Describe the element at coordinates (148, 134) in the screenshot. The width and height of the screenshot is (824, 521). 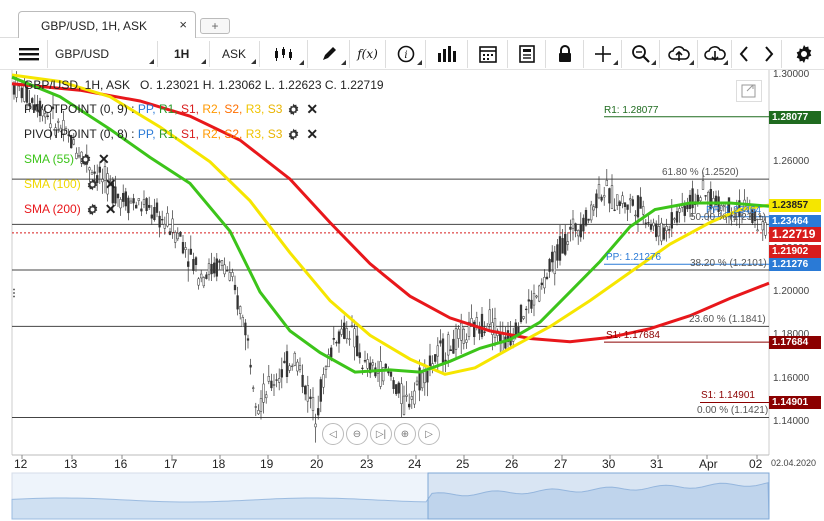
I see `pivot2-label-pp: PP,` at that location.